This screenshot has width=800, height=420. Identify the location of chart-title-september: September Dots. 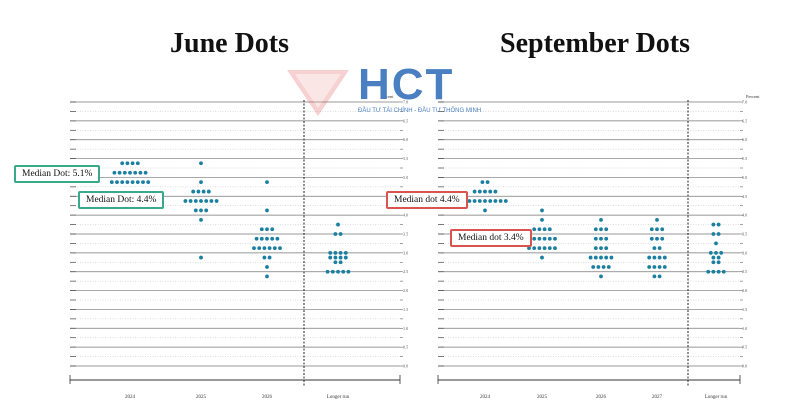
(595, 43).